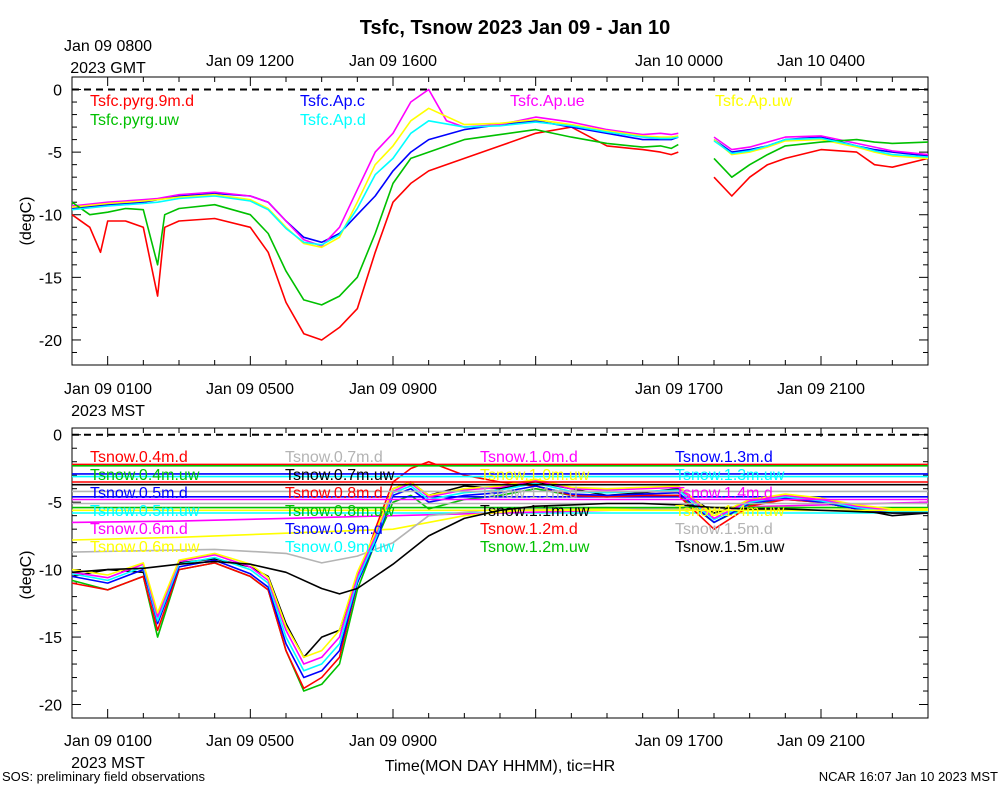 The height and width of the screenshot is (800, 1000). Describe the element at coordinates (108, 411) in the screenshot. I see `mid-axis-zone: 2023 MST` at that location.